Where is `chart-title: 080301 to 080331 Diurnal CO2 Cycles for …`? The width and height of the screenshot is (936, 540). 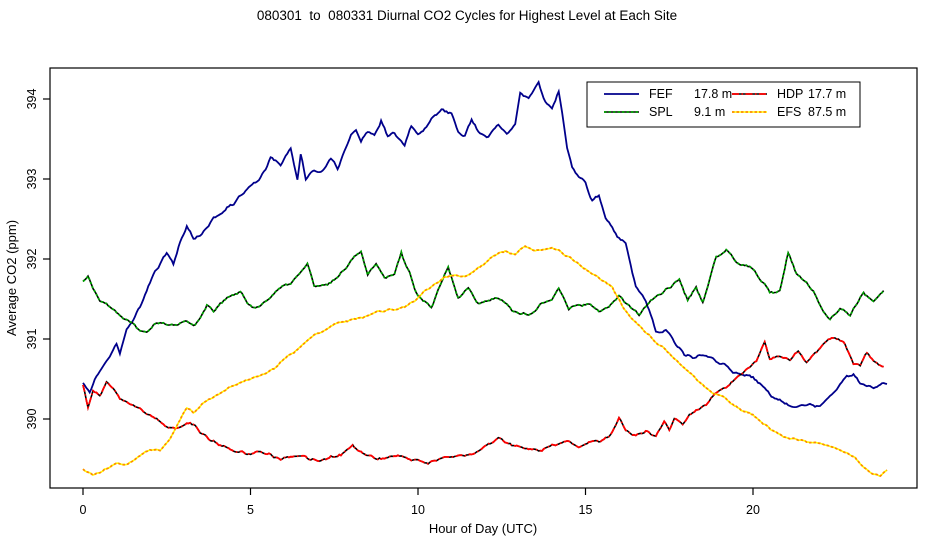
chart-title: 080301 to 080331 Diurnal CO2 Cycles for … is located at coordinates (467, 15).